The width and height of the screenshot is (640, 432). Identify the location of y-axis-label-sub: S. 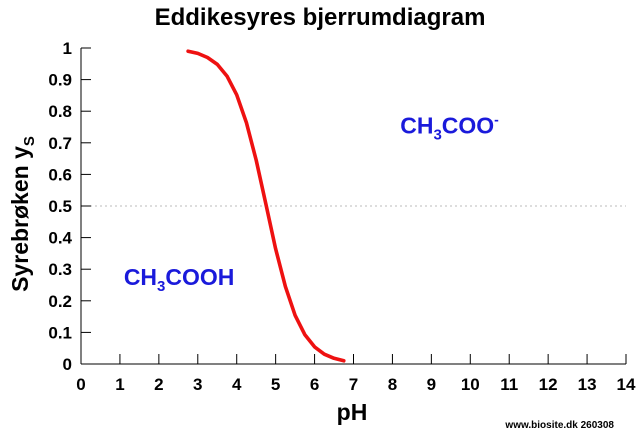
(29, 141).